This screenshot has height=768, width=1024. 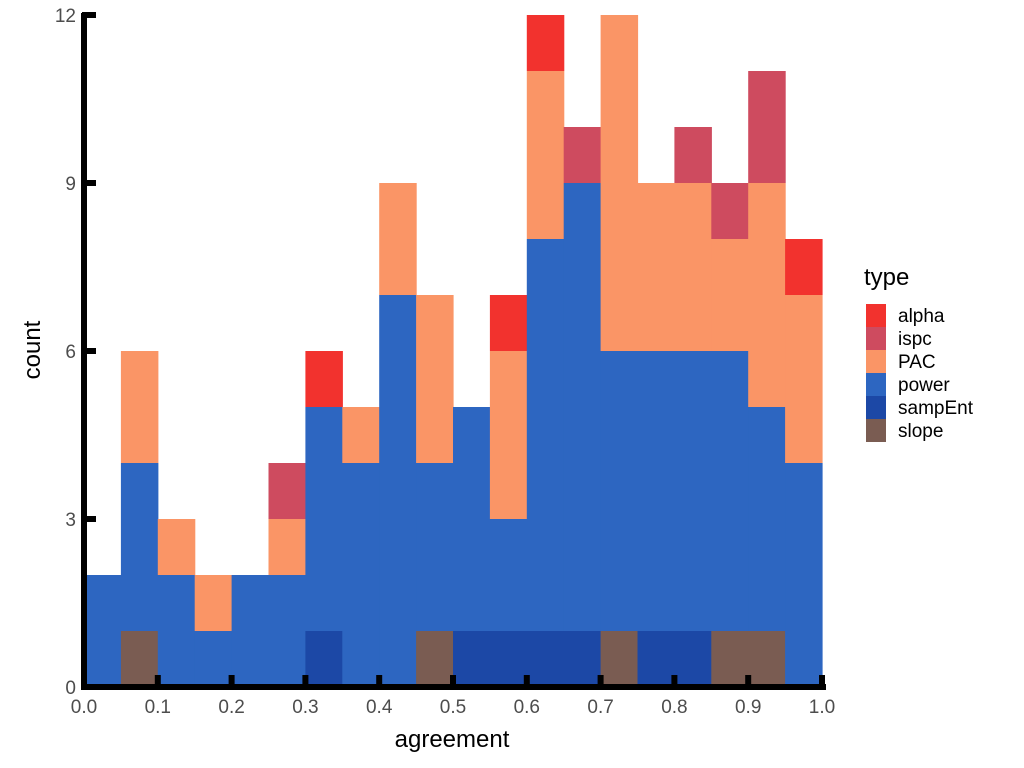 I want to click on legend-label-power: power, so click(x=924, y=385).